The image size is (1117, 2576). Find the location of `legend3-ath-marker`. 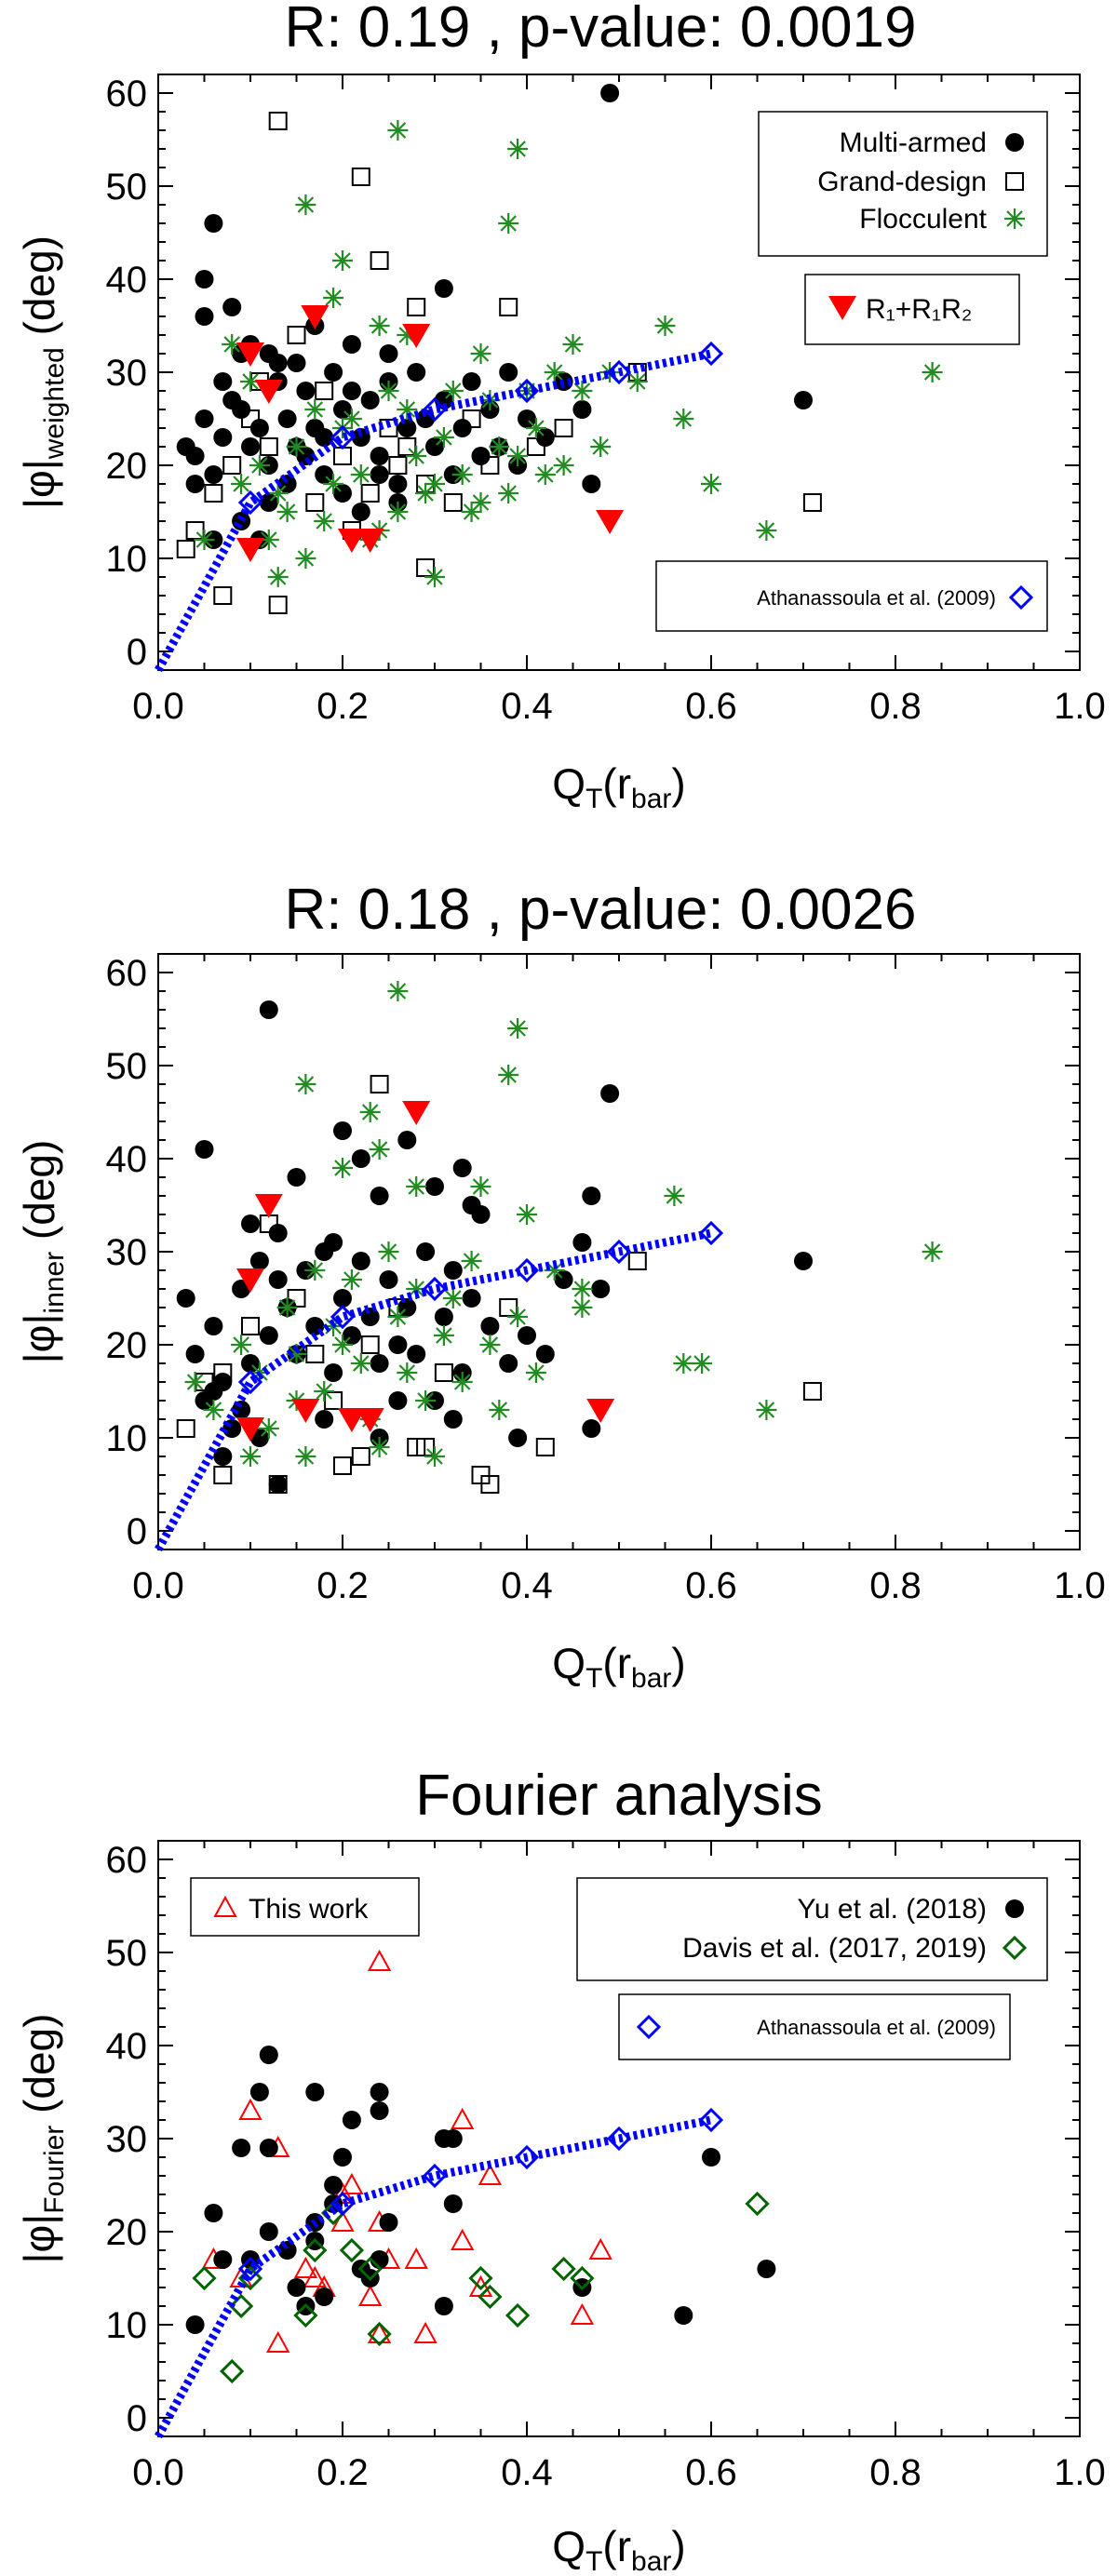

legend3-ath-marker is located at coordinates (649, 2027).